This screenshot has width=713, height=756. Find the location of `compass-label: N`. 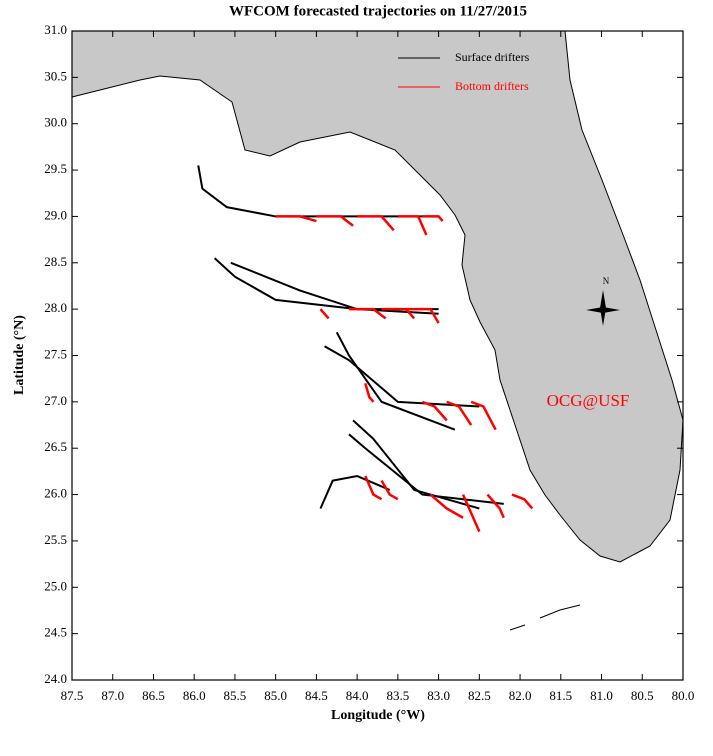

compass-label: N is located at coordinates (606, 281).